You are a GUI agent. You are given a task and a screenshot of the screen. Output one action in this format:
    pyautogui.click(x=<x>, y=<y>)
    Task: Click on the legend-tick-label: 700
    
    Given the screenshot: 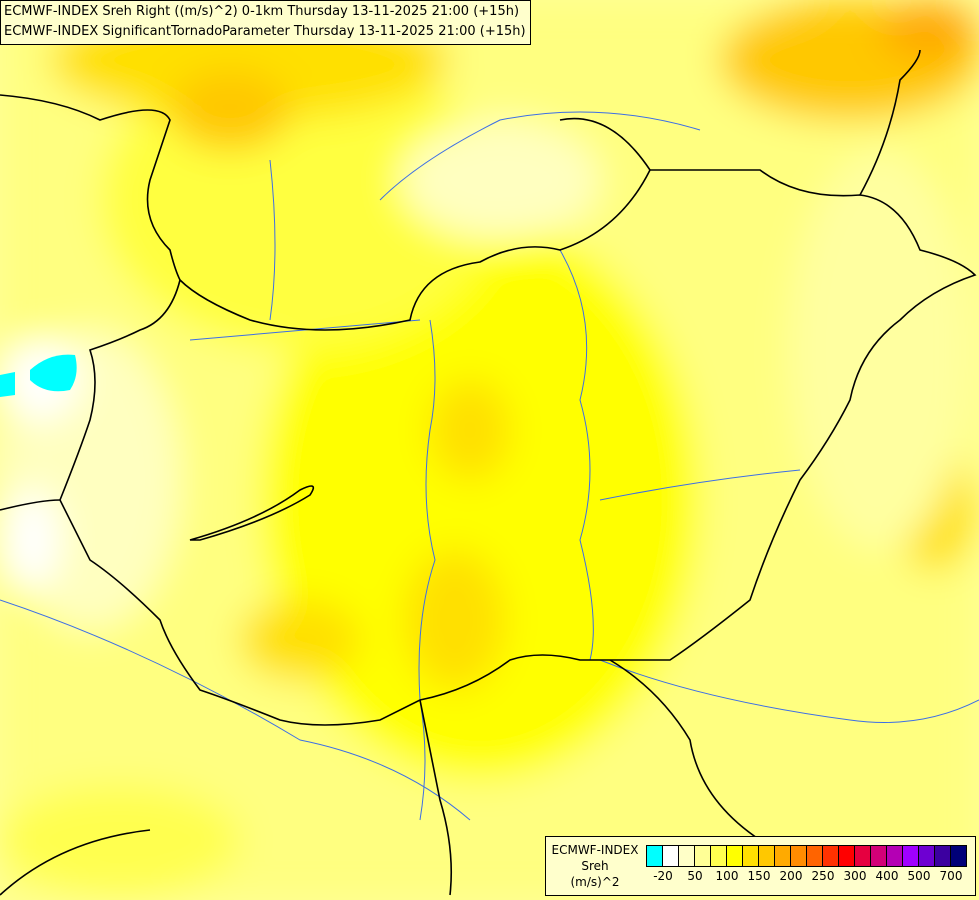 What is the action you would take?
    pyautogui.click(x=951, y=876)
    